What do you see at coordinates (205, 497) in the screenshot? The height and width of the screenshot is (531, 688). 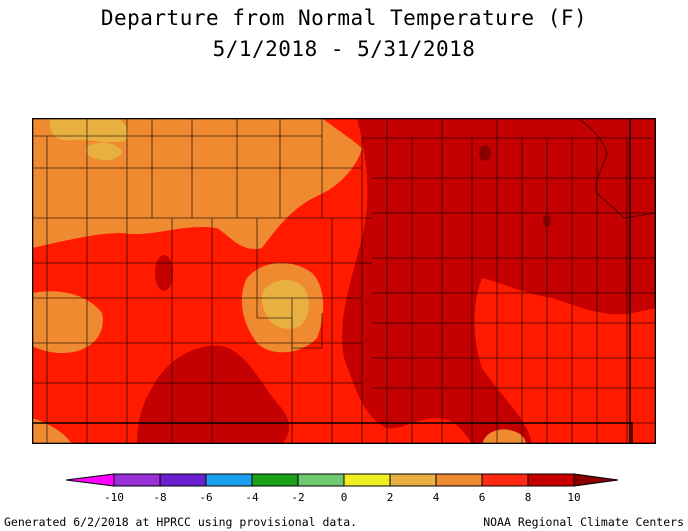 I see `legend-tick-label: -6` at bounding box center [205, 497].